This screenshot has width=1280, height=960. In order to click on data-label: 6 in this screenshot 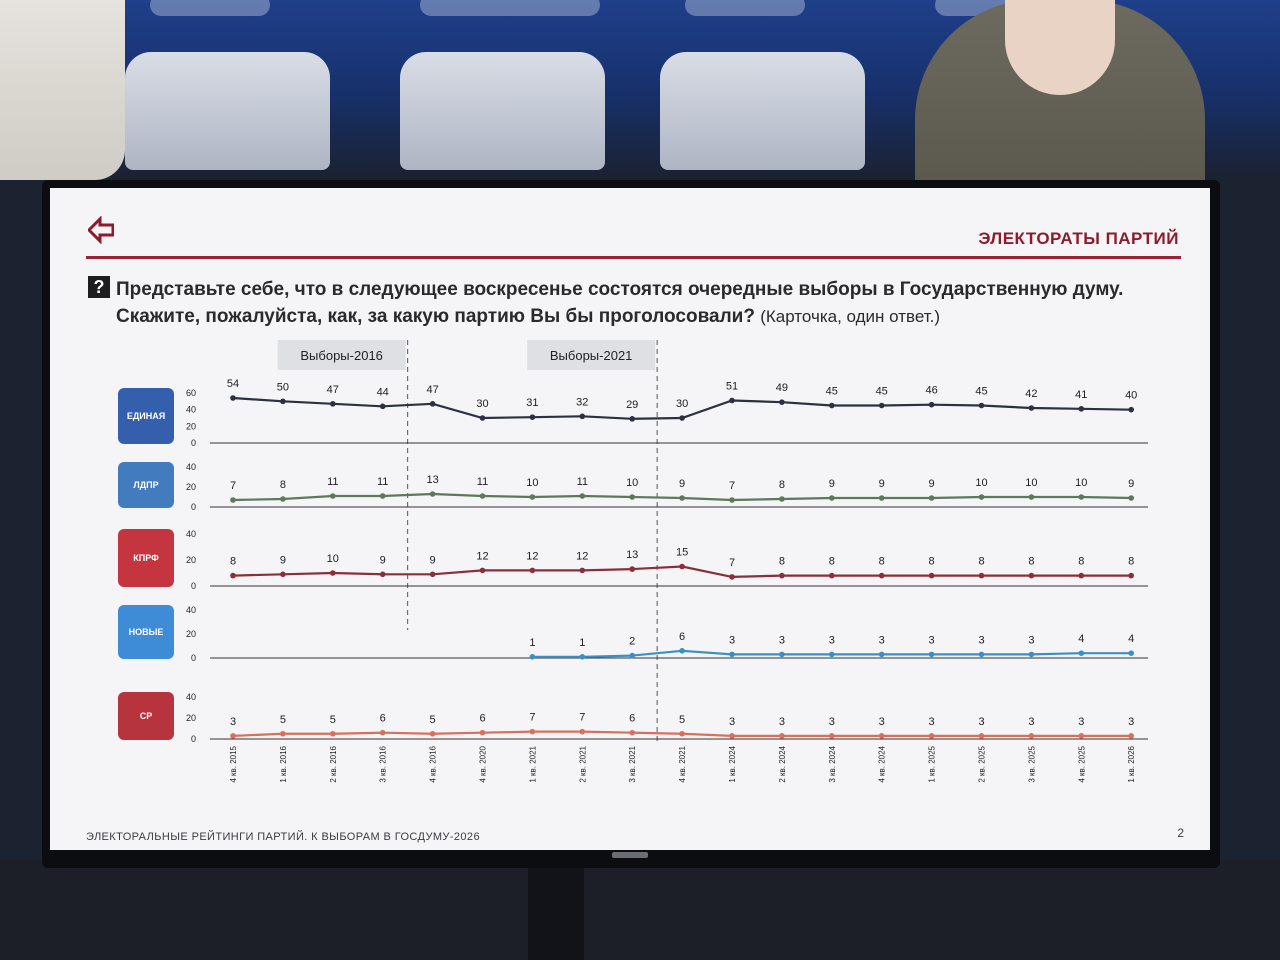, I will do `click(632, 719)`.